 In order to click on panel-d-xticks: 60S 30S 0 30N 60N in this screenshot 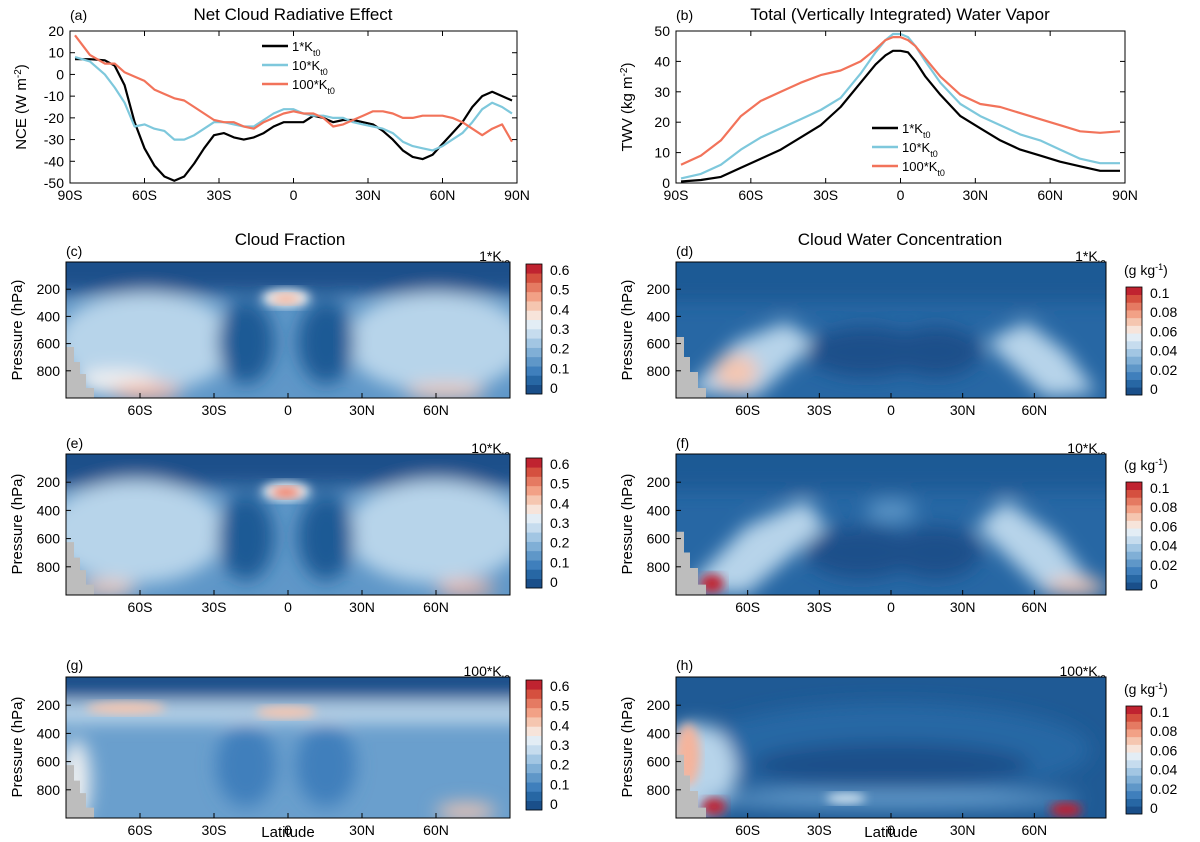, I will do `click(891, 405)`.